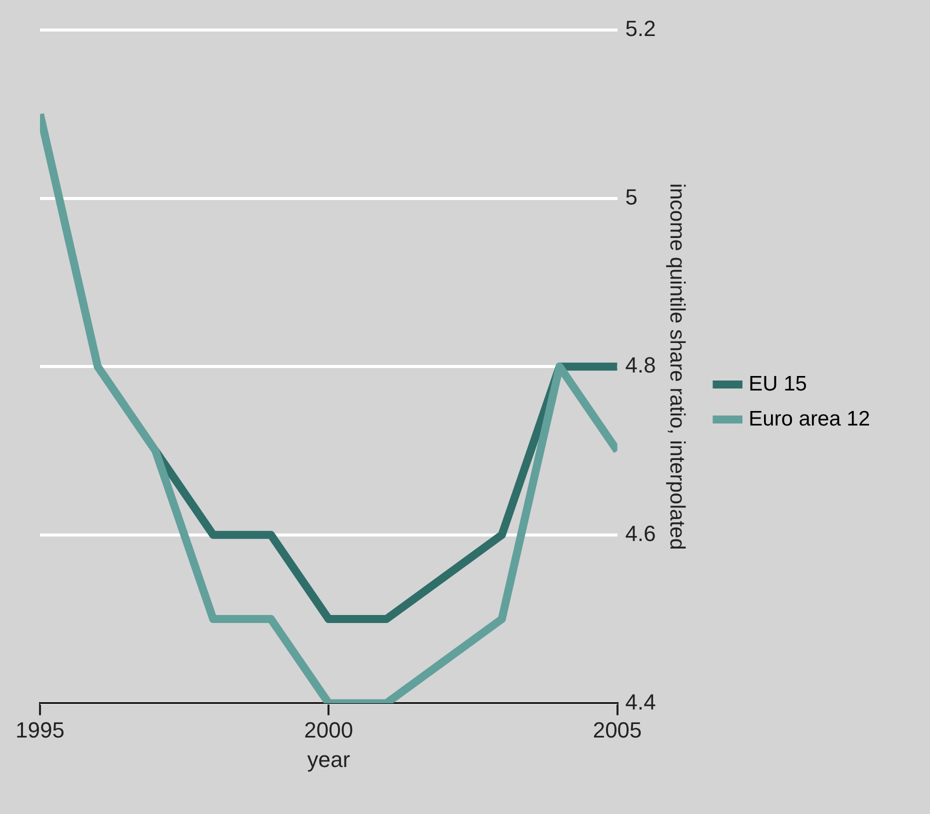 The width and height of the screenshot is (930, 814). What do you see at coordinates (640, 29) in the screenshot?
I see `y-tick-label: 5.2` at bounding box center [640, 29].